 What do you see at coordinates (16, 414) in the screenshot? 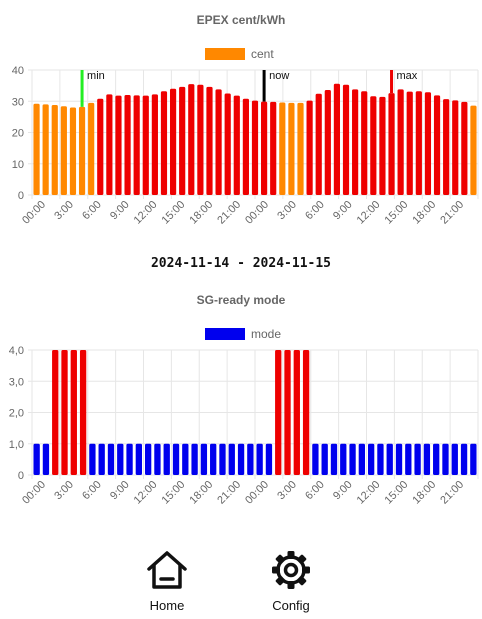
I see `y-tick-label: 2,0` at bounding box center [16, 414].